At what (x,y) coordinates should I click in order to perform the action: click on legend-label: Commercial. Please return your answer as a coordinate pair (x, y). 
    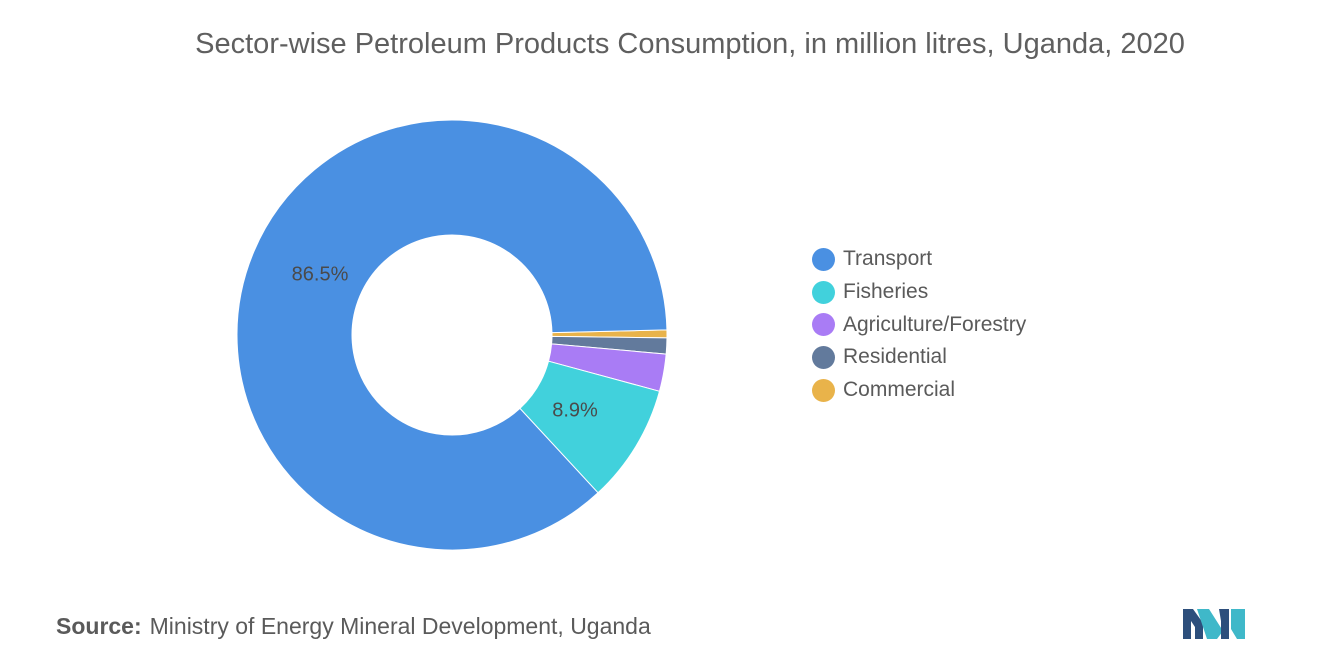
    Looking at the image, I should click on (899, 390).